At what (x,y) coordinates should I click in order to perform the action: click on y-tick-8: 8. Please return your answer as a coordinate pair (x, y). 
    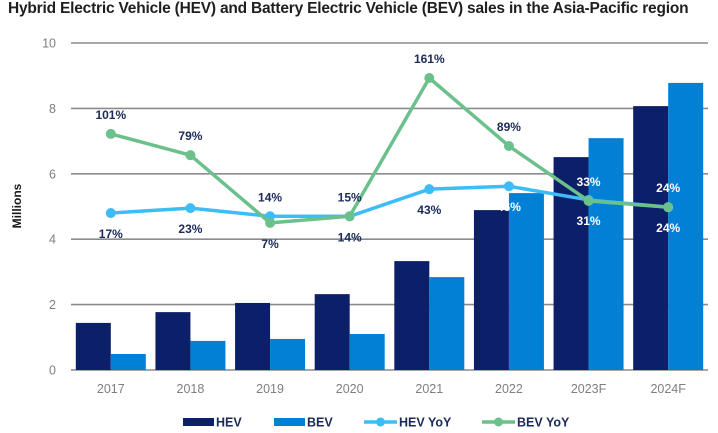
    Looking at the image, I should click on (52, 109).